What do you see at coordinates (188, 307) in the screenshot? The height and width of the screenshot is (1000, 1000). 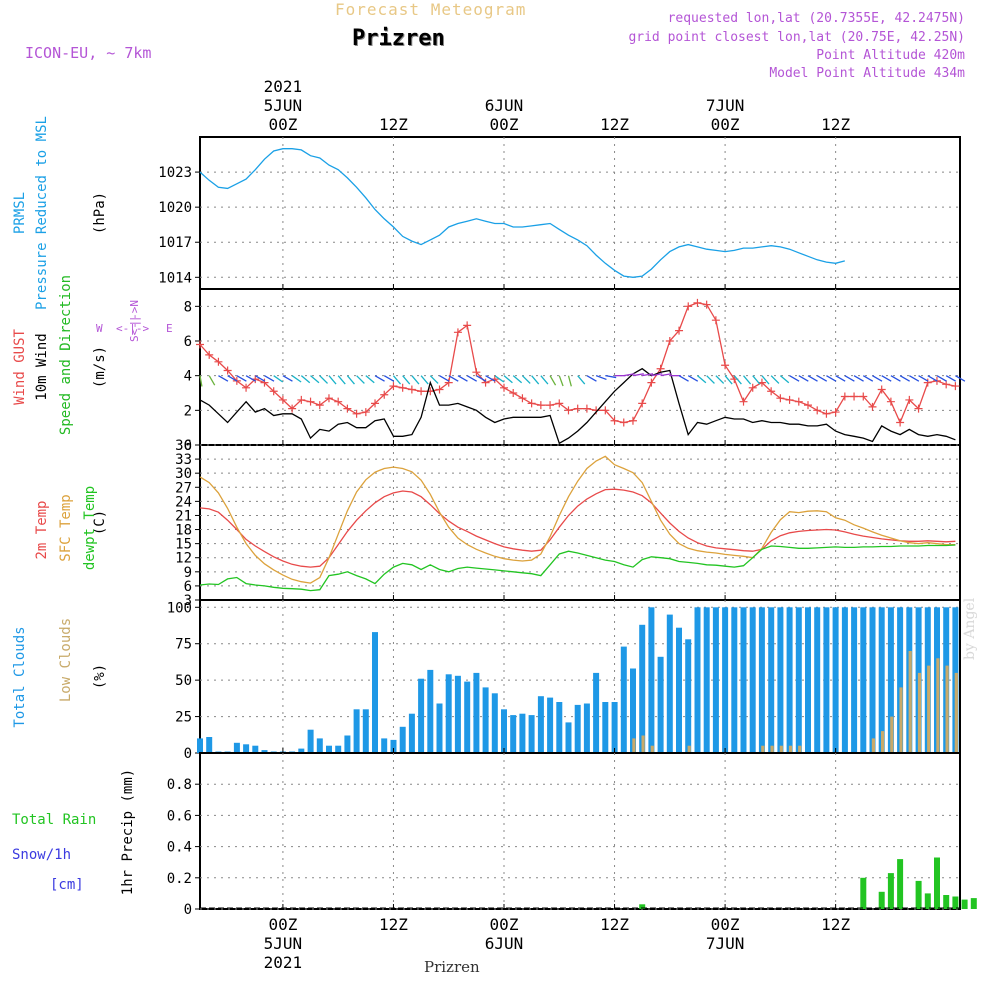 I see `ytick-label-wind: 8` at bounding box center [188, 307].